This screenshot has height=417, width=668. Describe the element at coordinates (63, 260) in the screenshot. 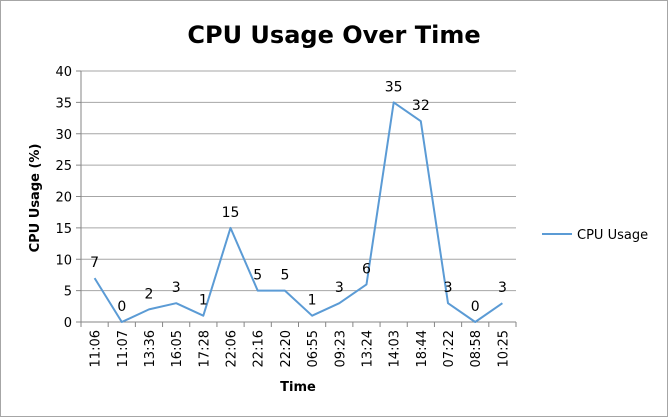

I see `y-tick-label: 10` at that location.